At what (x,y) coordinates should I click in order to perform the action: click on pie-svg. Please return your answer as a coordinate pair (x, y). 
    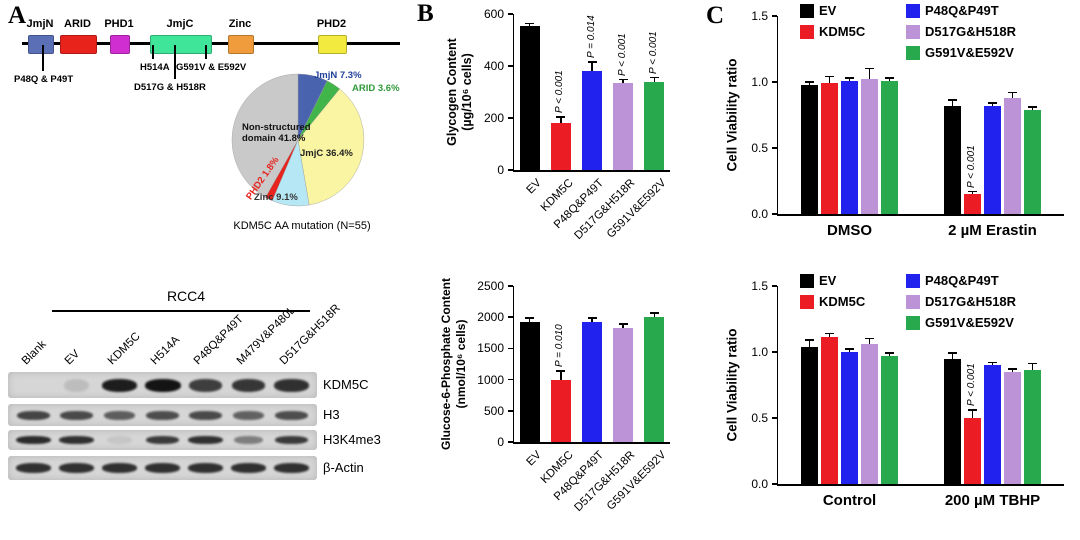
    Looking at the image, I should click on (298, 140).